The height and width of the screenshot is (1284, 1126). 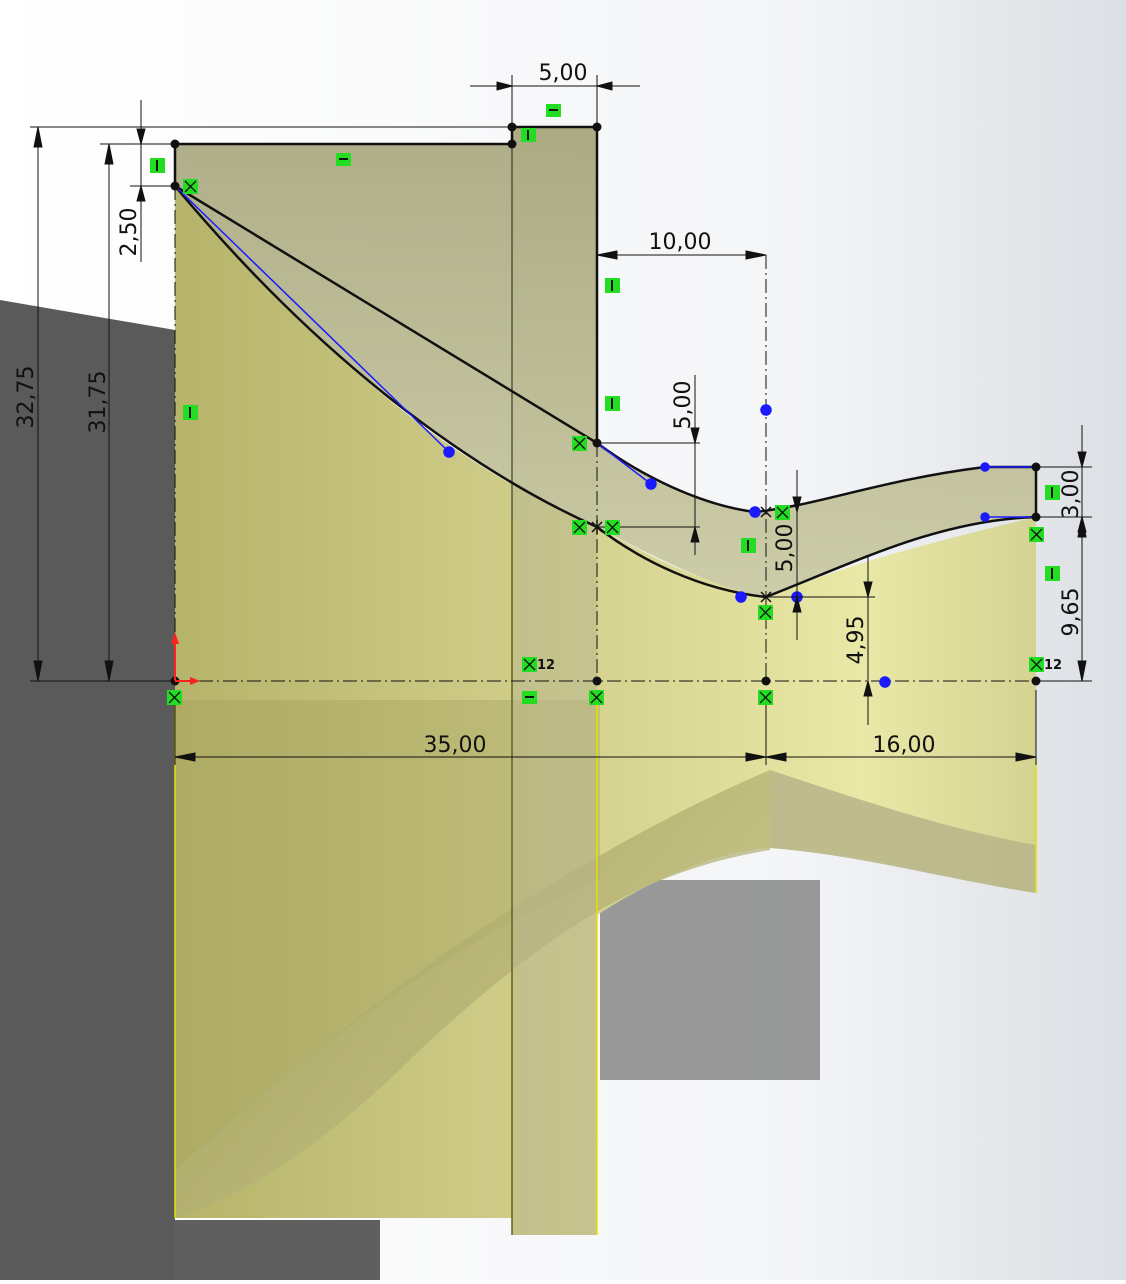 What do you see at coordinates (129, 232) in the screenshot?
I see `dimension-2-50: 2,50` at bounding box center [129, 232].